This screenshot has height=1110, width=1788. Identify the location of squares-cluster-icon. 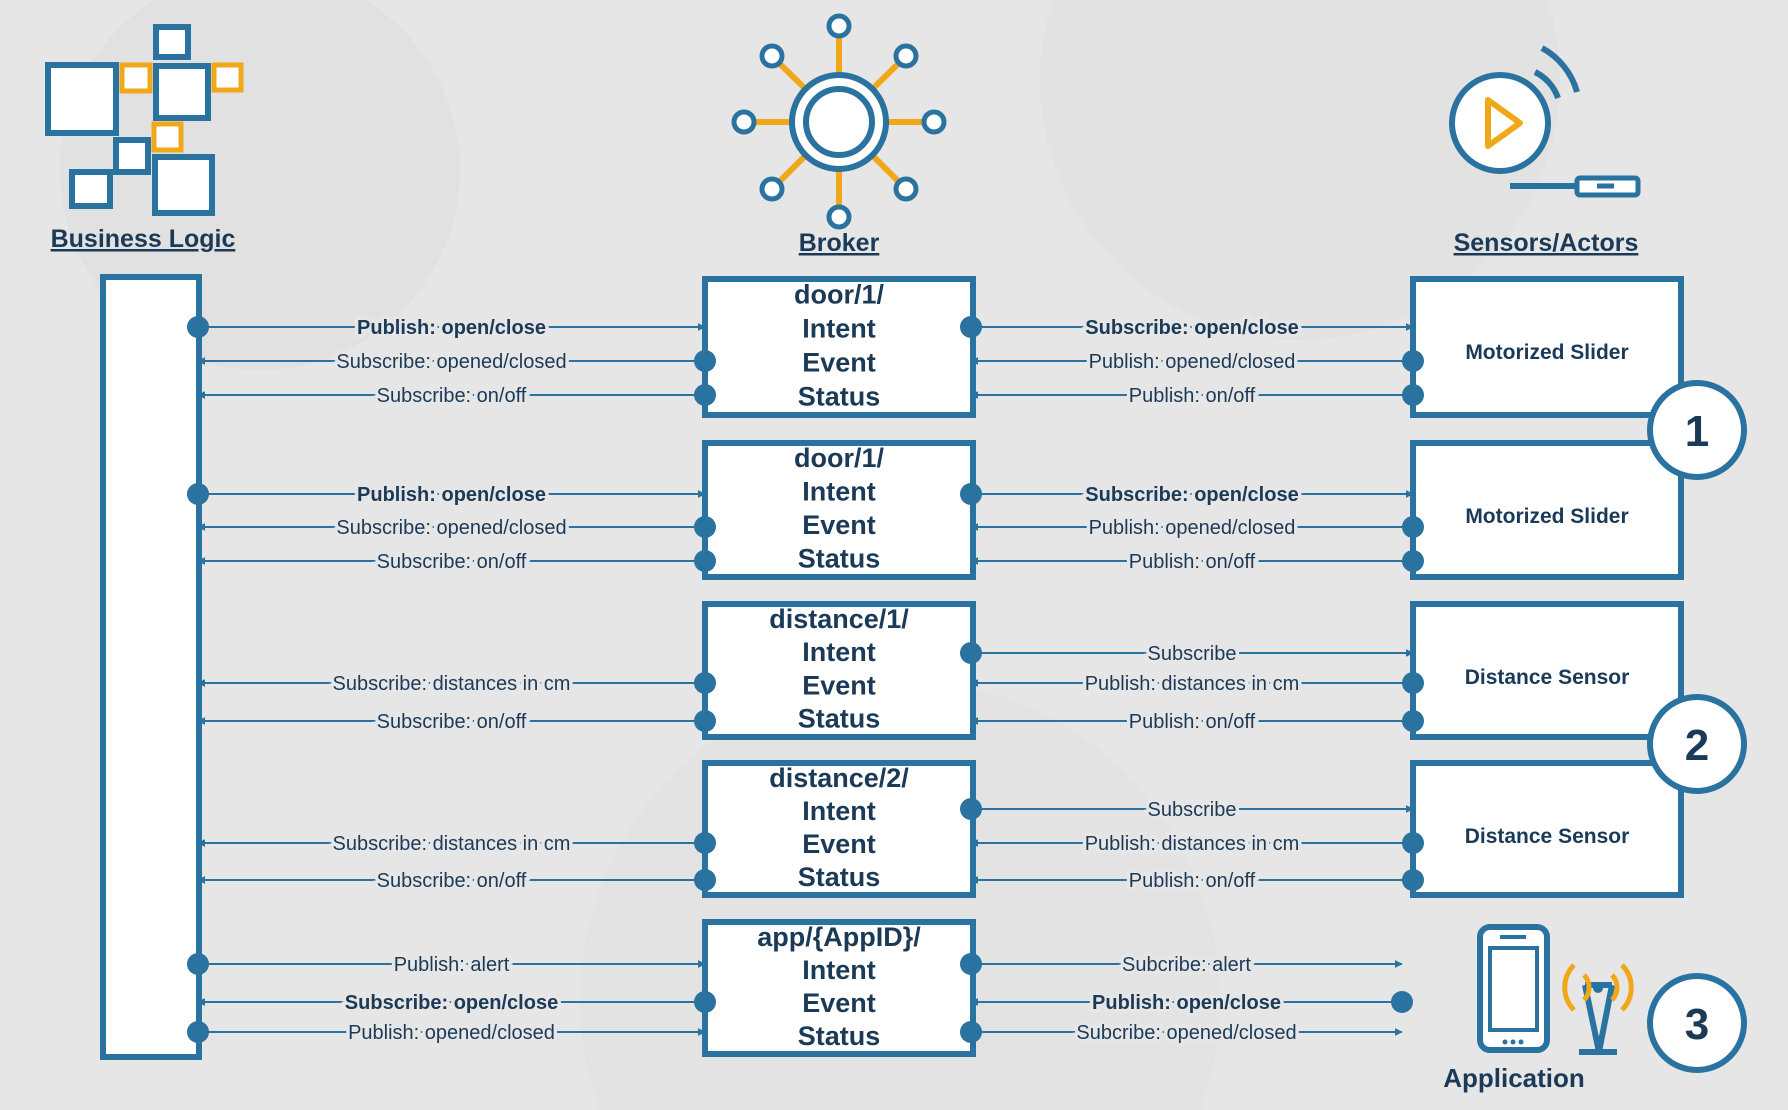
(144, 120).